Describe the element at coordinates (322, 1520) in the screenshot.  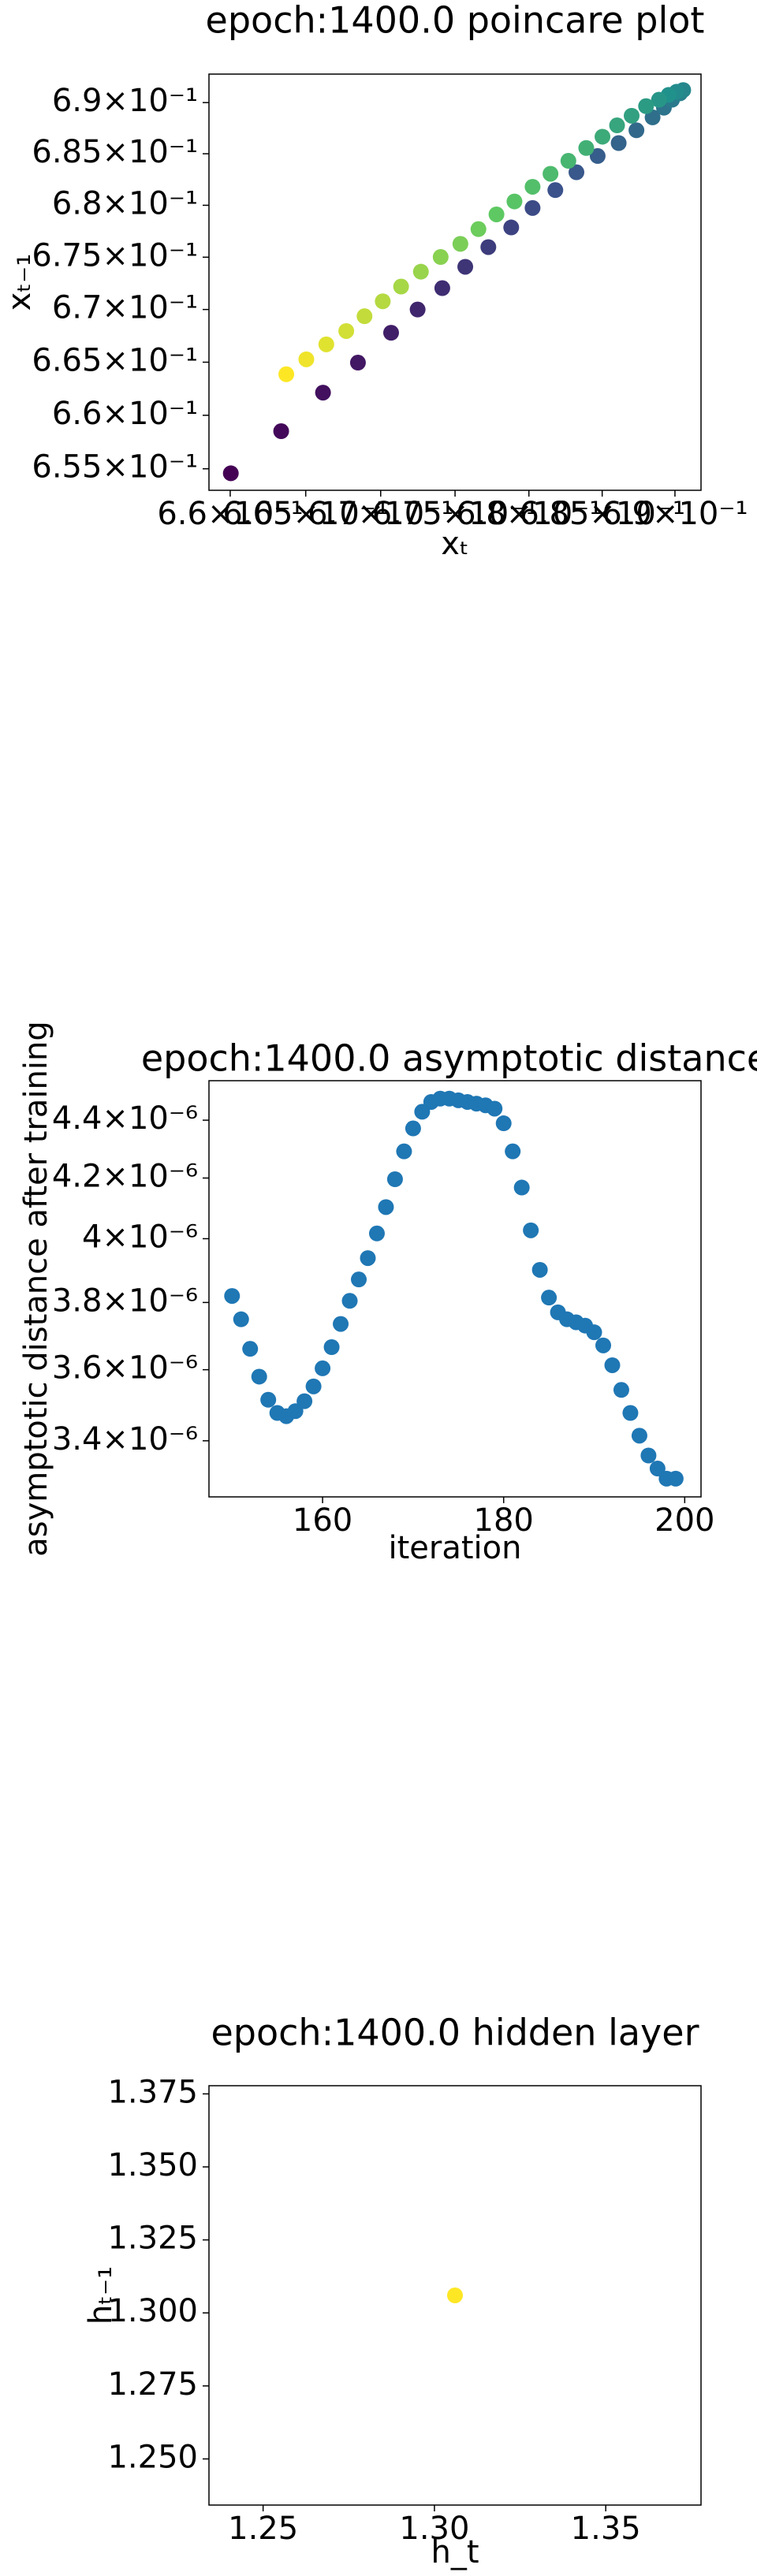
I see `x-tick-label: 160` at that location.